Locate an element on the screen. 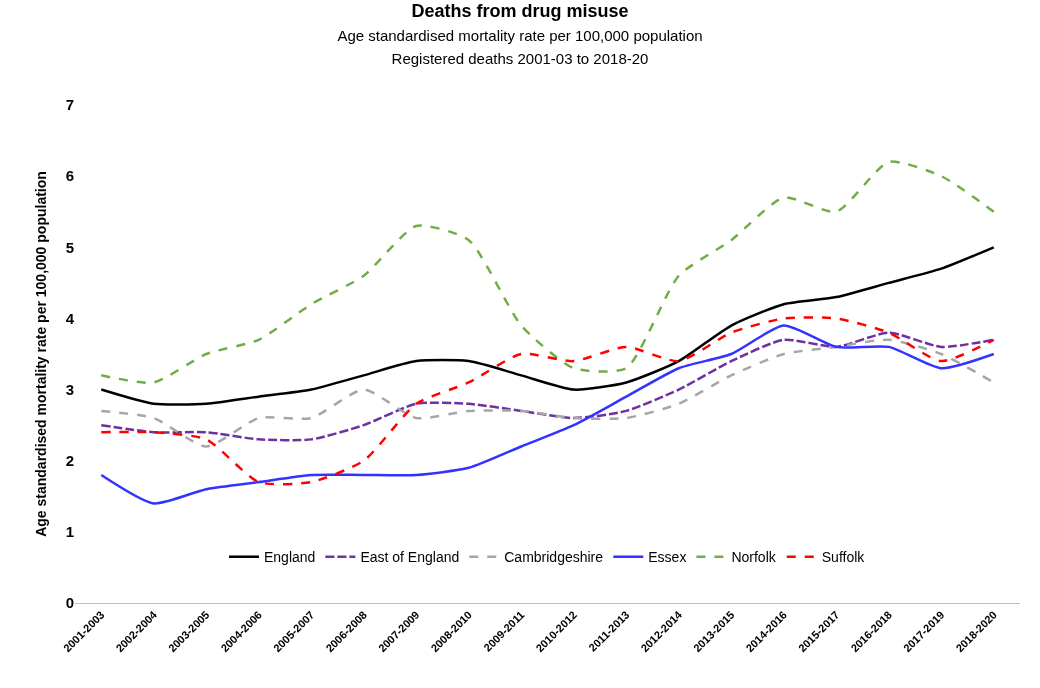  y-tick-label: 3 is located at coordinates (69, 389).